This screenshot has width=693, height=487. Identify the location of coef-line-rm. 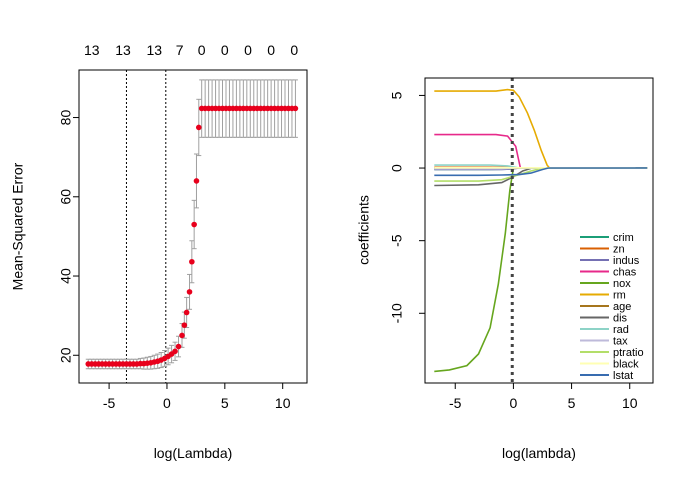
(540, 129).